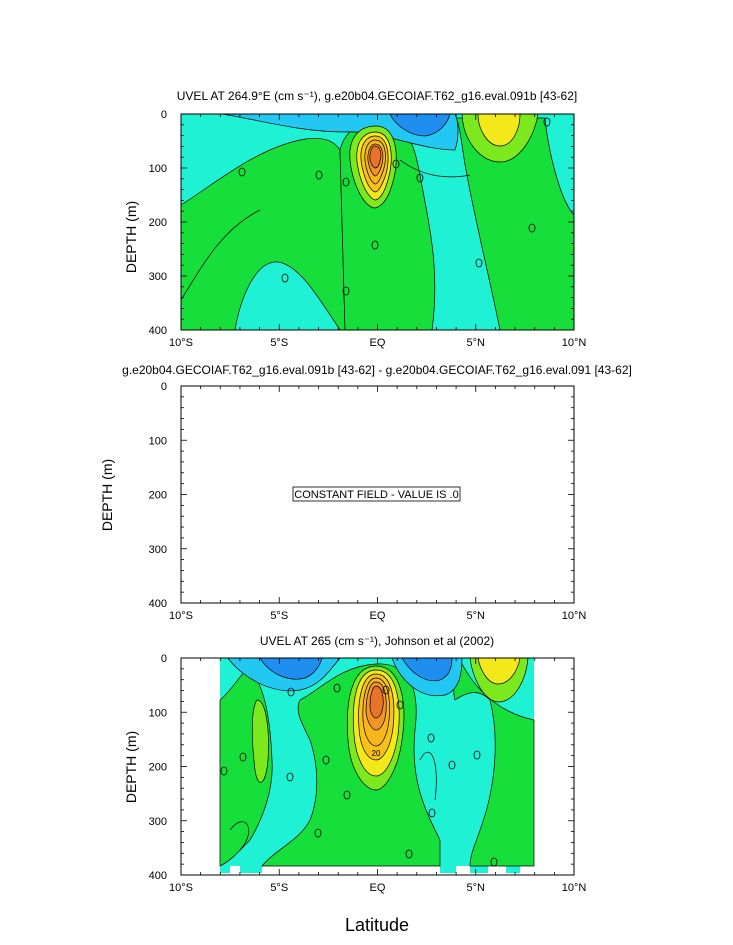  I want to click on p3-undercurrent-l6, so click(376, 702).